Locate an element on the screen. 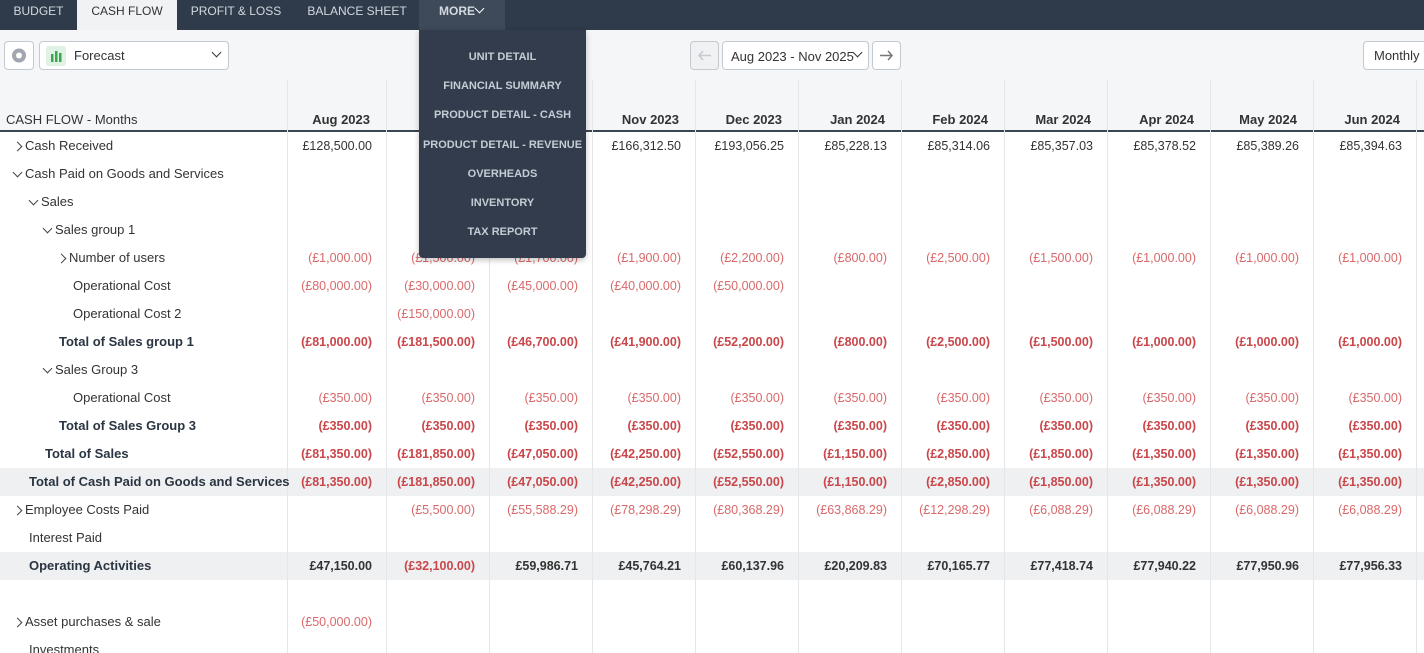  cell-value: (£46,700.00) is located at coordinates (542, 342).